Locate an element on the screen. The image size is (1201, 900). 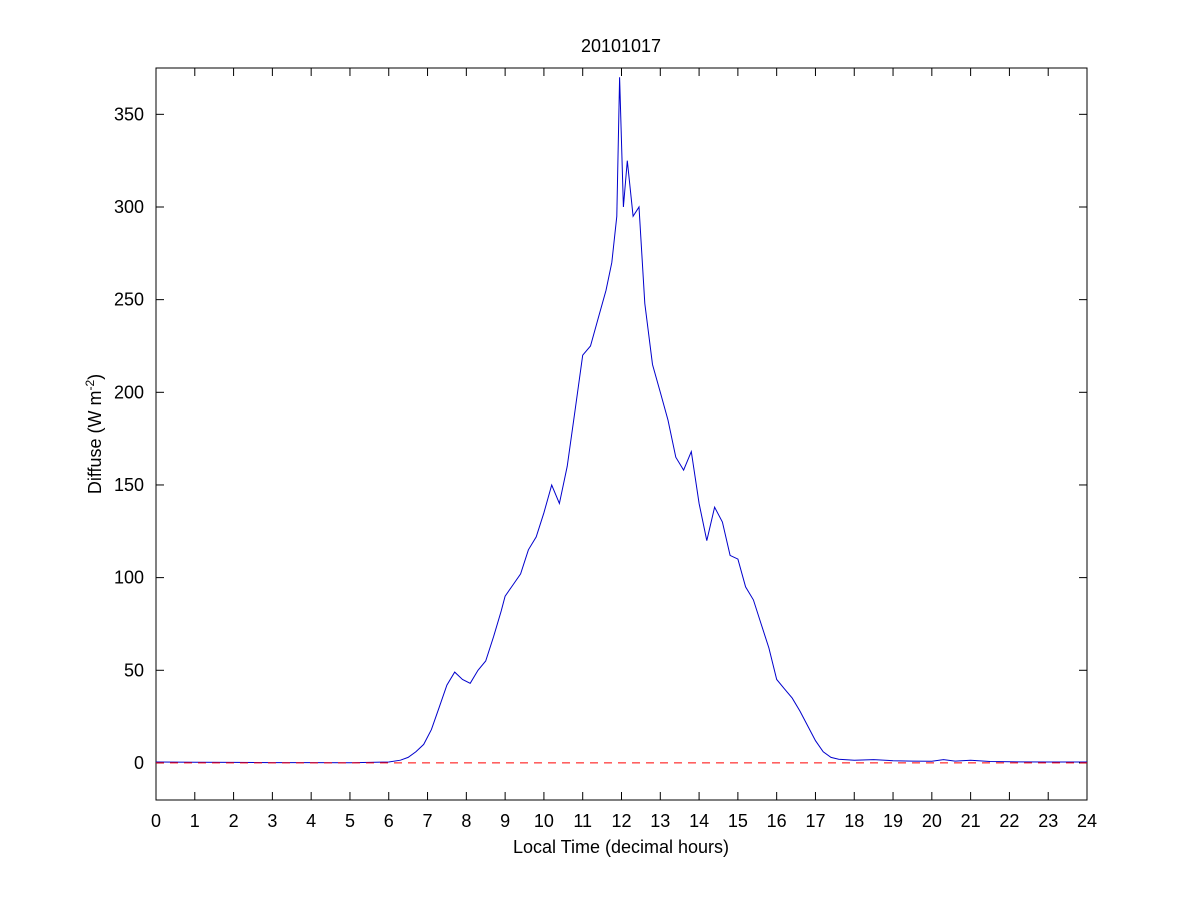
x-tick-label: 6 is located at coordinates (389, 821).